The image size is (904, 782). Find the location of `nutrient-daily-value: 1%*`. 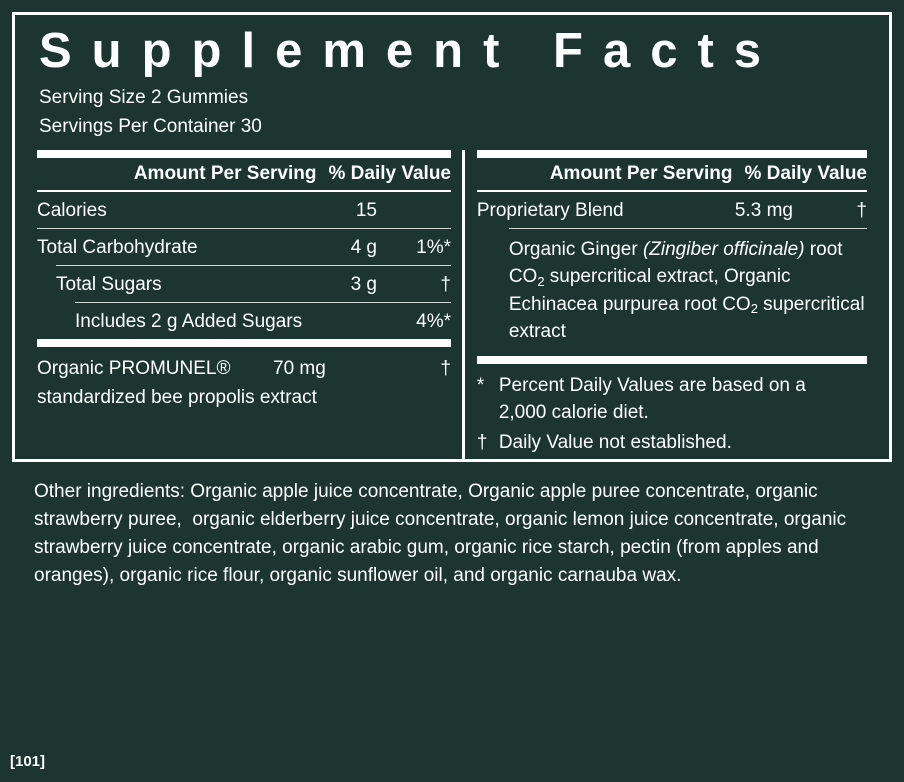

nutrient-daily-value: 1%* is located at coordinates (433, 247).